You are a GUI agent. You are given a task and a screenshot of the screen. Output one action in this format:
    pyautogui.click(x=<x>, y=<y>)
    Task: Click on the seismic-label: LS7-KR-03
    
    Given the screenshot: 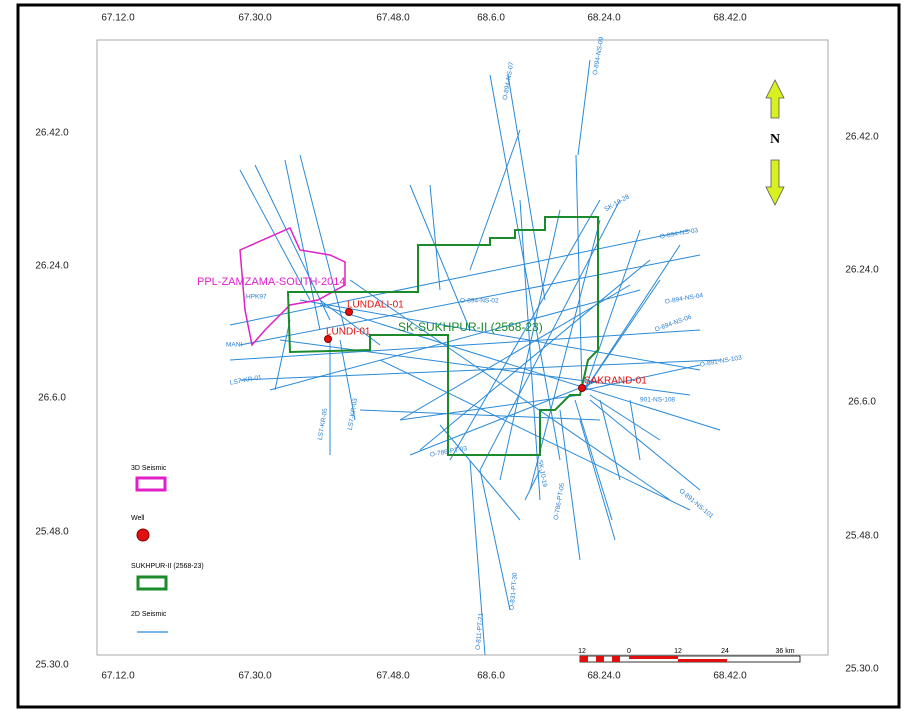 What is the action you would take?
    pyautogui.click(x=353, y=413)
    